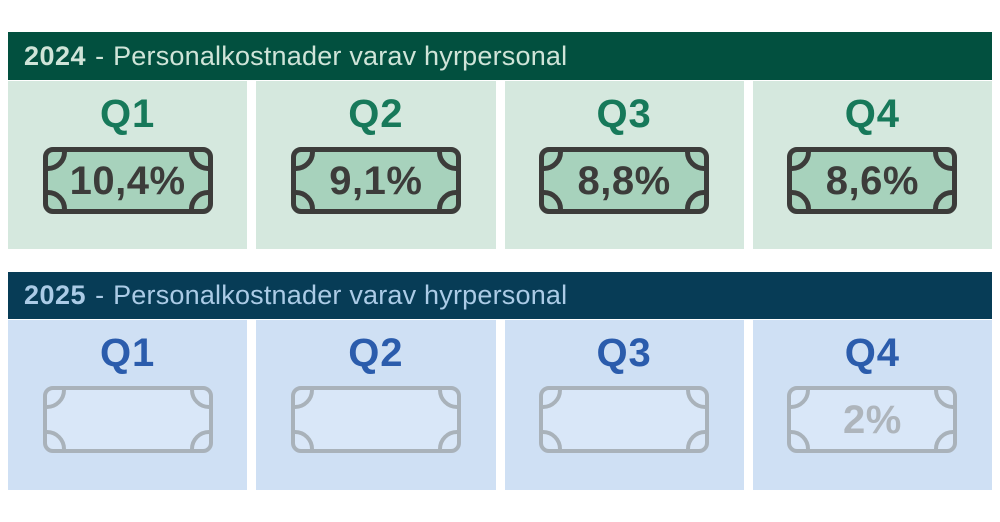 This screenshot has height=522, width=1000. I want to click on banknote-icon: 9,1%, so click(375, 180).